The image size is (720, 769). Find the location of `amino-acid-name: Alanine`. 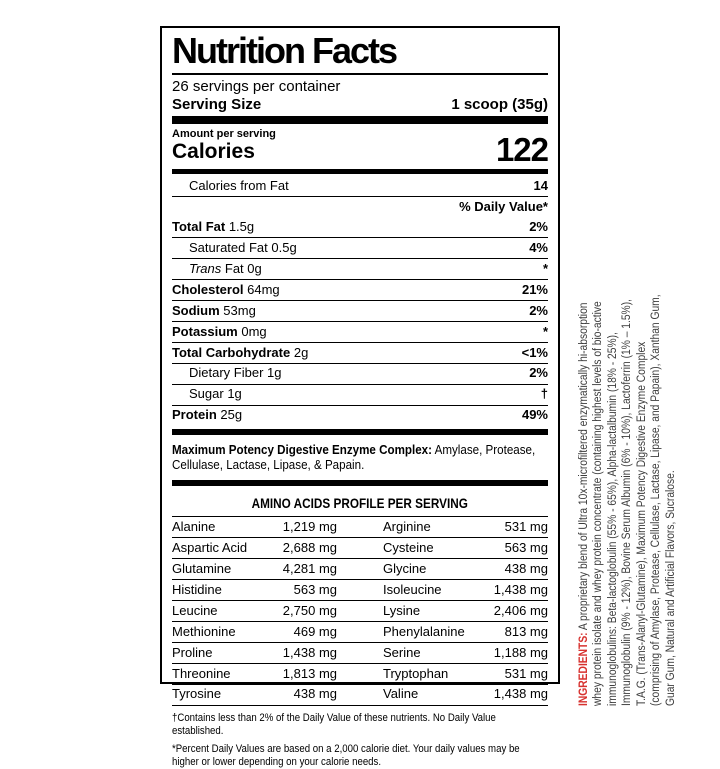

amino-acid-name: Alanine is located at coordinates (194, 526).